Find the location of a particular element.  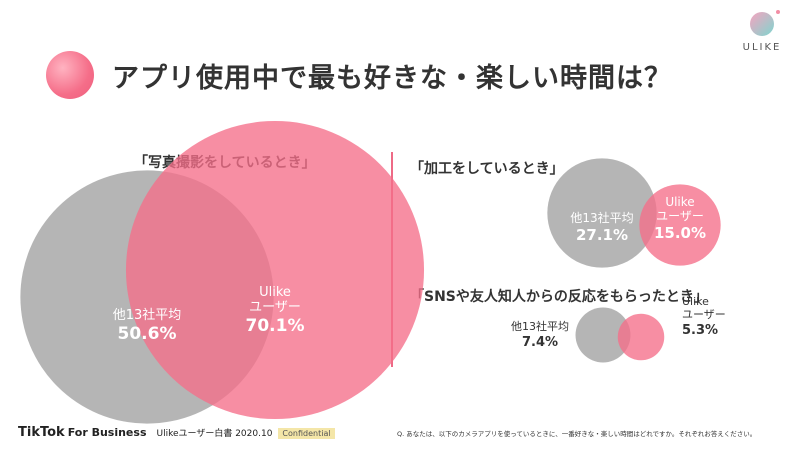

logo-text: ULIKE is located at coordinates (762, 47).